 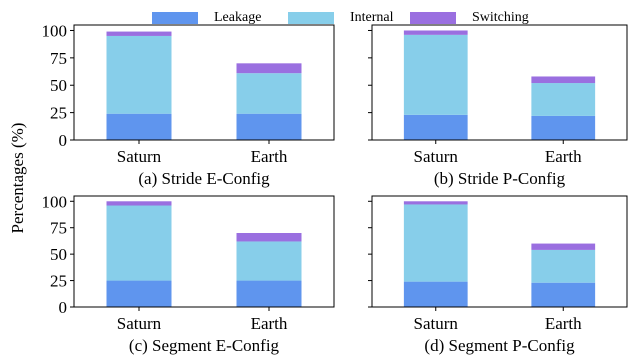 I want to click on subplot-title: (c) Segment E-Config, so click(x=204, y=345).